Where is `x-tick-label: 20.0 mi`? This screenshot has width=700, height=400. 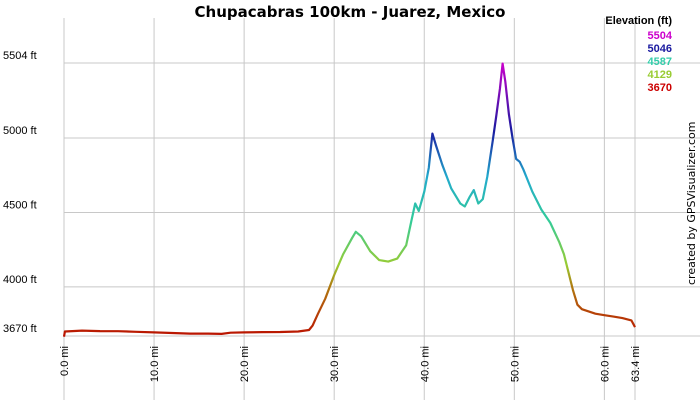
x-tick-label: 20.0 mi is located at coordinates (245, 364).